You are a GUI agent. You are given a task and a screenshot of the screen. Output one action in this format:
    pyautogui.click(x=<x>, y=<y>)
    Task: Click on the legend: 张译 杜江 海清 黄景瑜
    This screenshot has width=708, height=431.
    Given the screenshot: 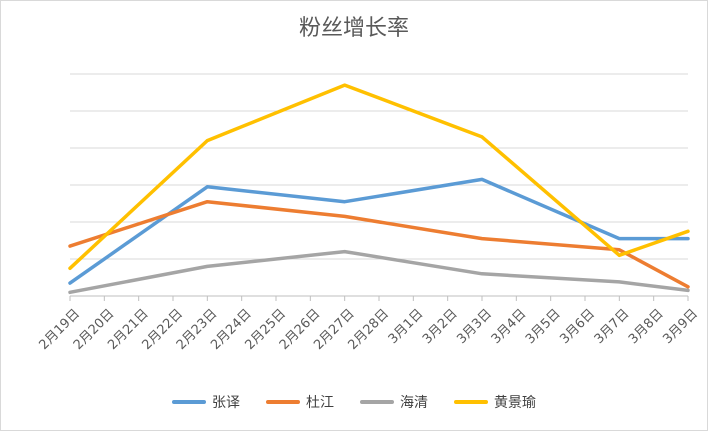 What is the action you would take?
    pyautogui.click(x=354, y=402)
    